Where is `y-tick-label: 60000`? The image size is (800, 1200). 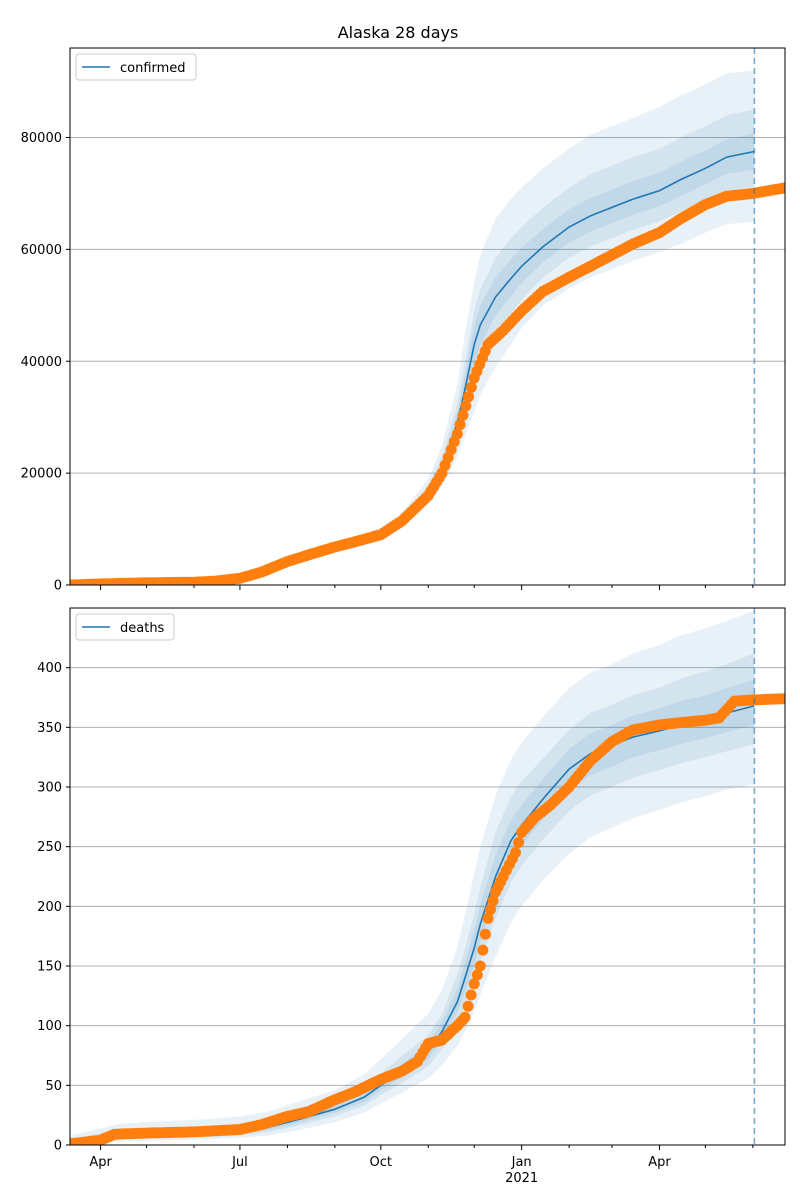
y-tick-label: 60000 is located at coordinates (41, 250).